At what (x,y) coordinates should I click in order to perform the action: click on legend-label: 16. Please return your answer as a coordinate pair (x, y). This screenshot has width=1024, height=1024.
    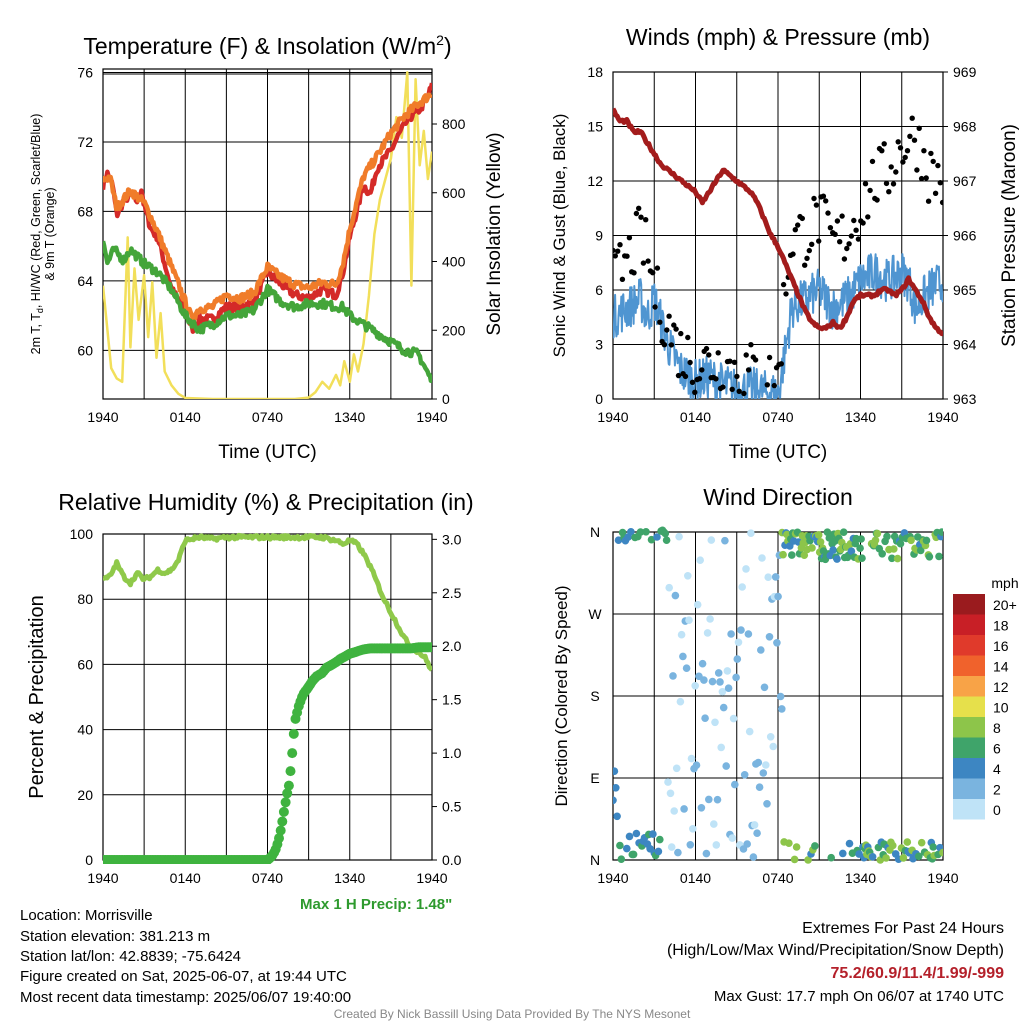
    Looking at the image, I should click on (1001, 646).